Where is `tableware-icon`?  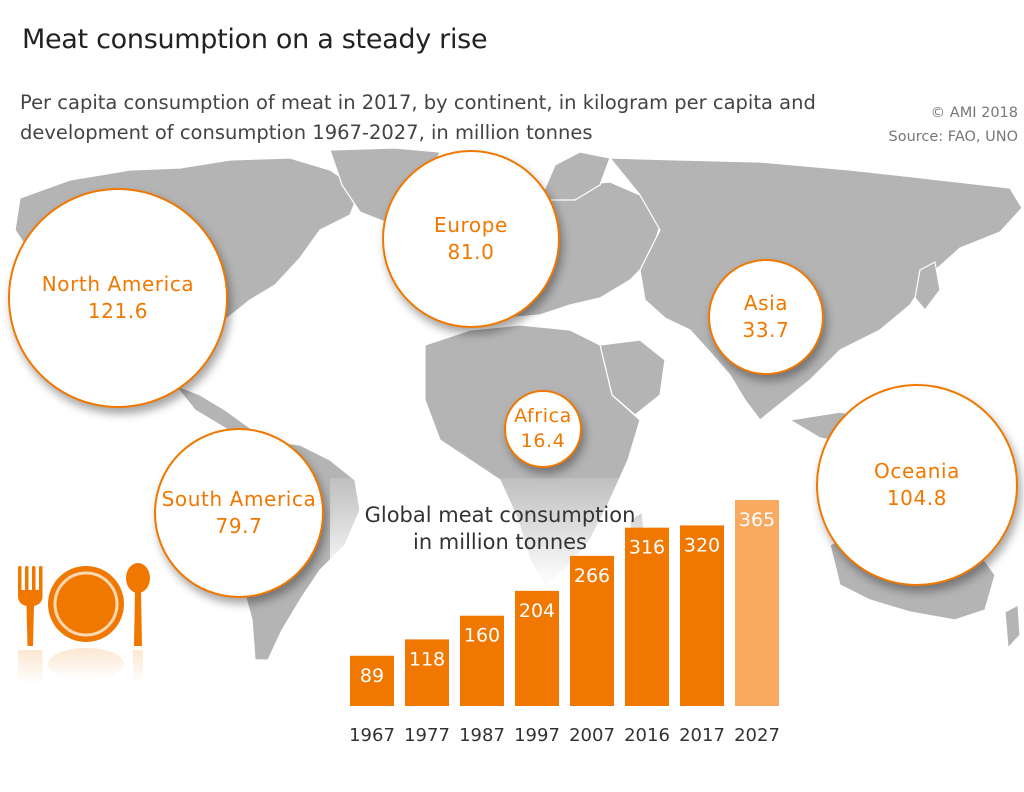
tableware-icon is located at coordinates (84, 623).